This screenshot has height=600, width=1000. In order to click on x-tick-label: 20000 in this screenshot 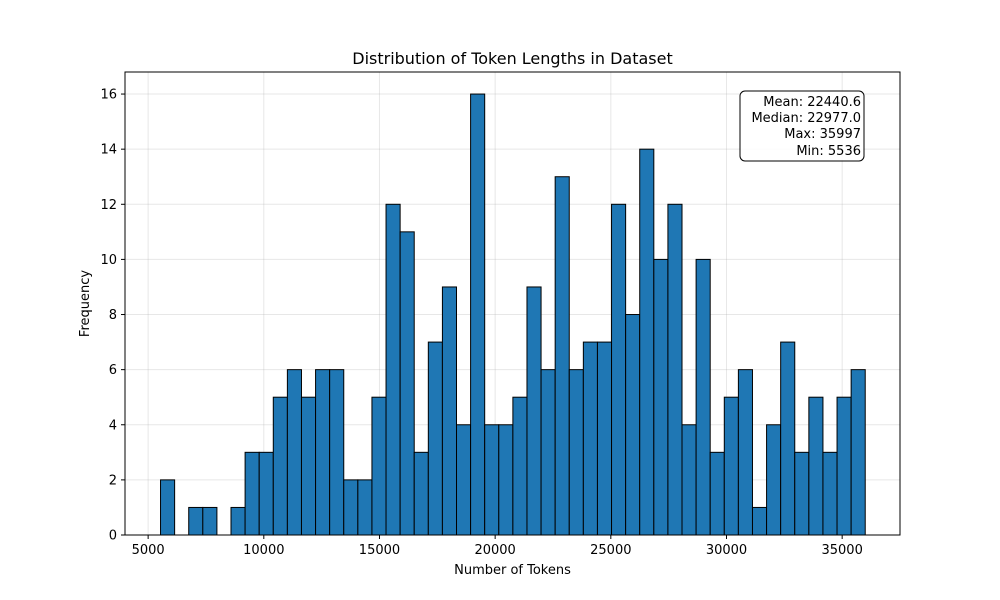, I will do `click(494, 550)`.